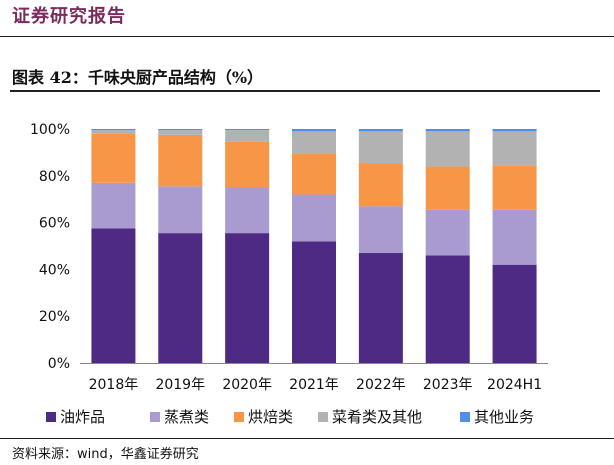  What do you see at coordinates (305, 91) in the screenshot?
I see `title-divider` at bounding box center [305, 91].